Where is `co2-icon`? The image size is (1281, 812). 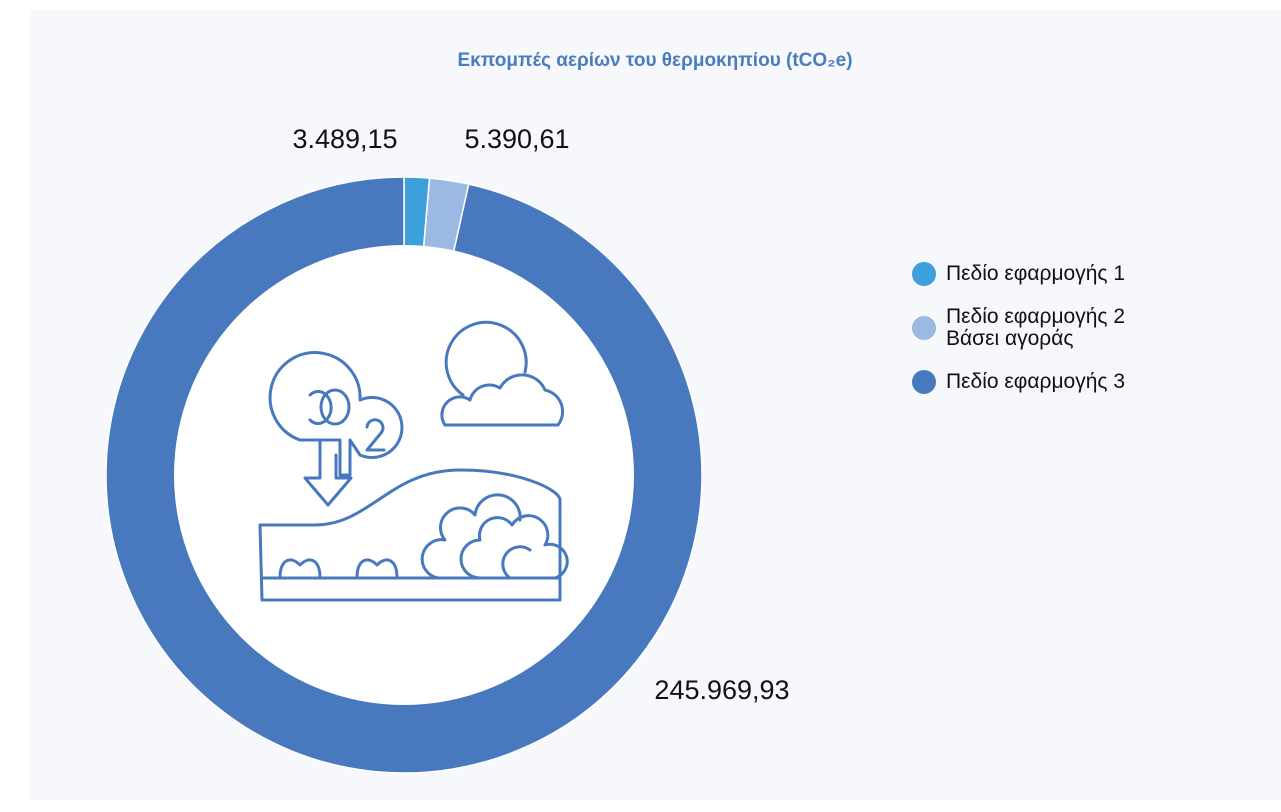
co2-icon is located at coordinates (413, 461).